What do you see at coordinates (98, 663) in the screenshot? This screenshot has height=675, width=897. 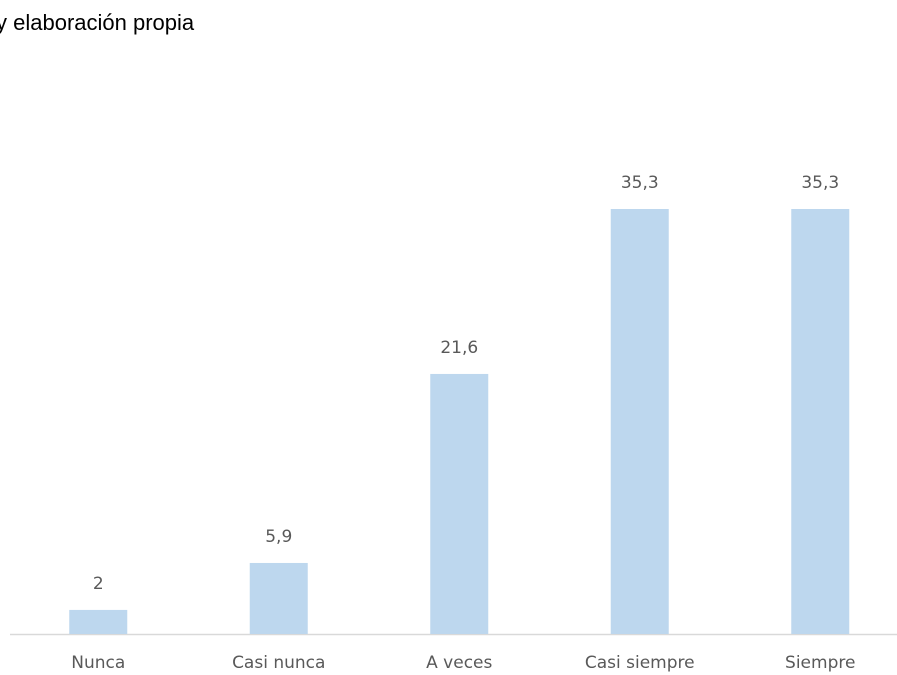 I see `x-tick-label: Nunca` at bounding box center [98, 663].